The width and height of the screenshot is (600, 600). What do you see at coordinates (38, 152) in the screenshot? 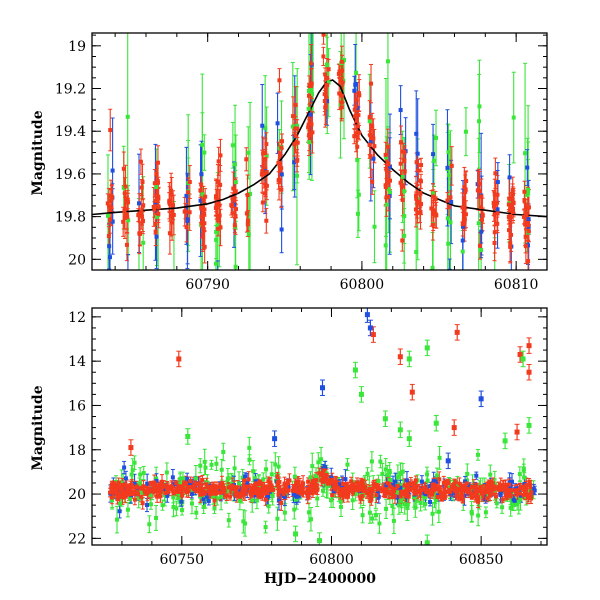
I see `top-y-axis-label: Magnitude` at bounding box center [38, 152].